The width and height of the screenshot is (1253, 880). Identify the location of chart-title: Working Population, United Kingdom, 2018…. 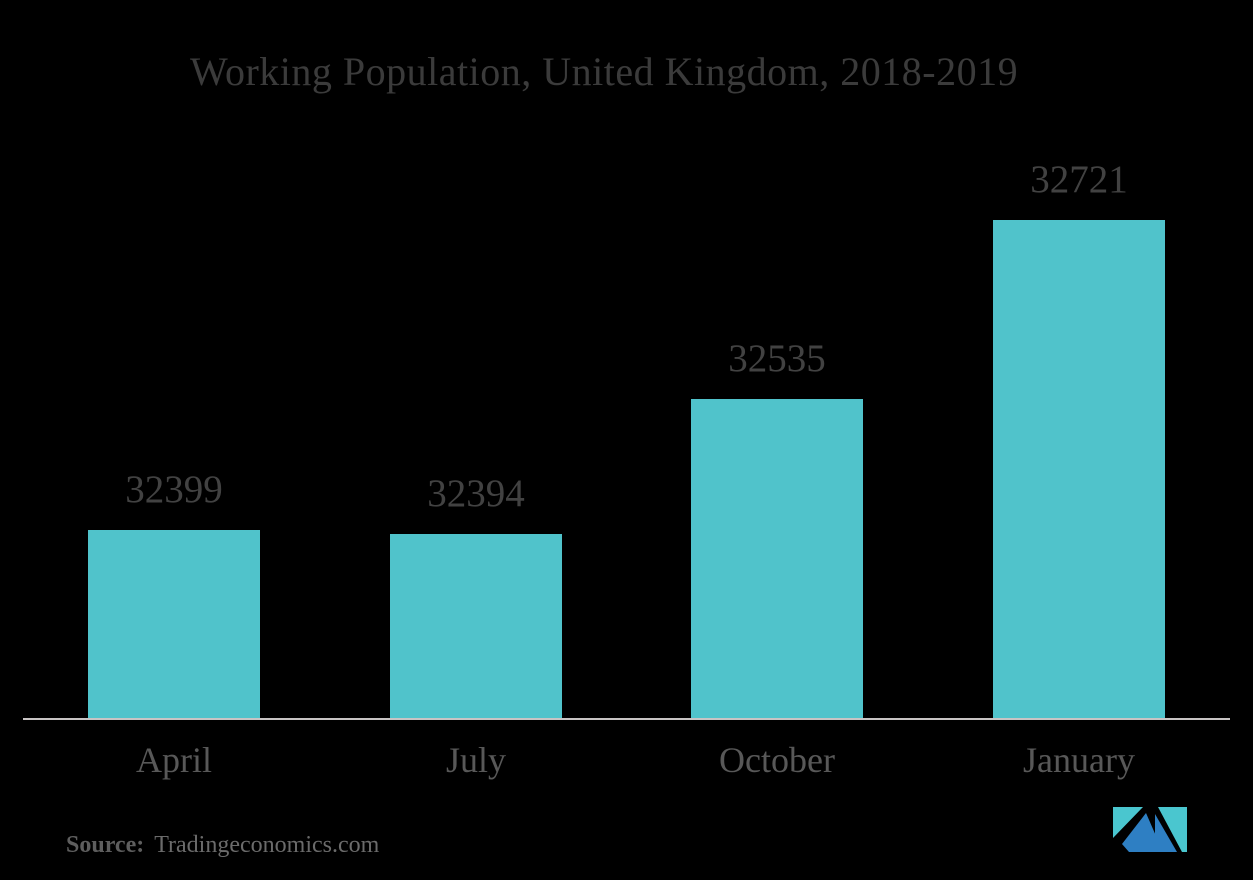
(604, 71).